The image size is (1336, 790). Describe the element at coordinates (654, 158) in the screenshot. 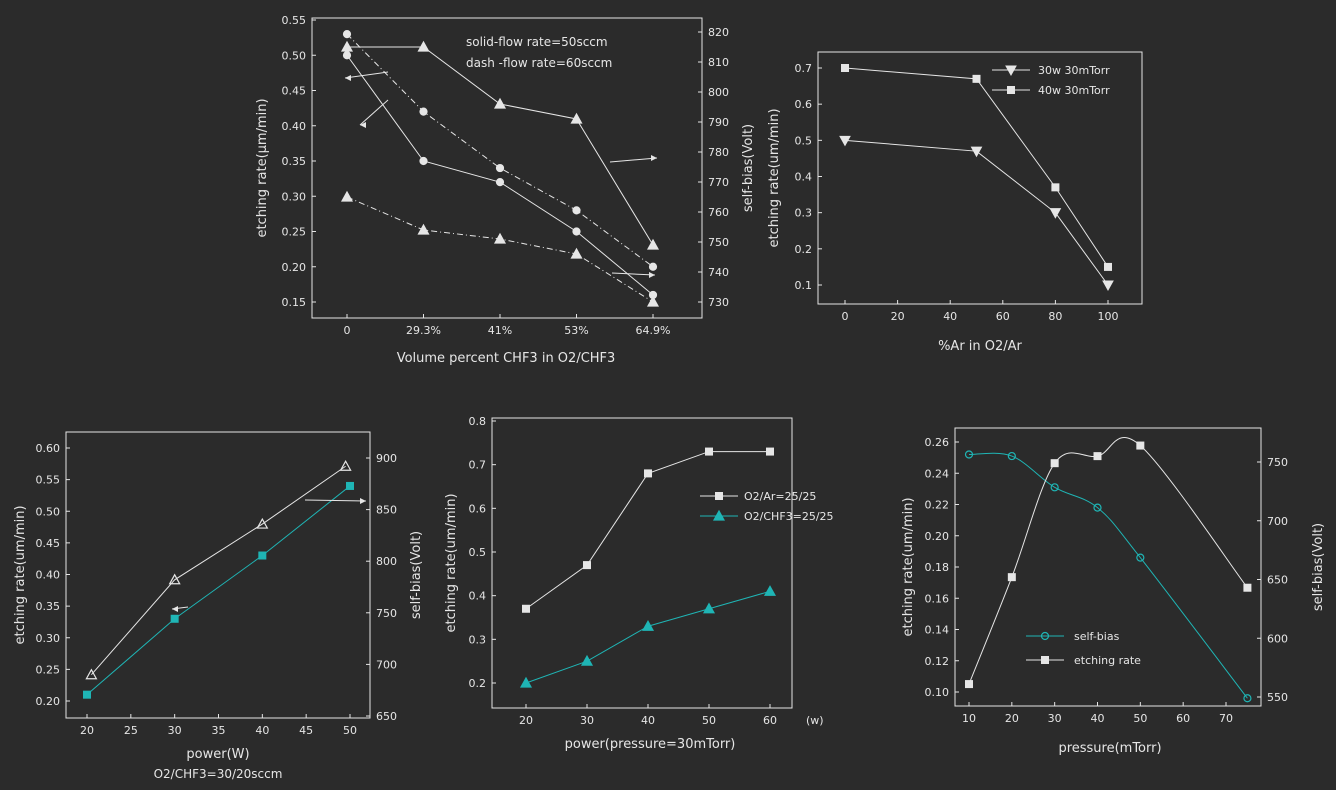

I see `p1-arrow-3-head` at that location.